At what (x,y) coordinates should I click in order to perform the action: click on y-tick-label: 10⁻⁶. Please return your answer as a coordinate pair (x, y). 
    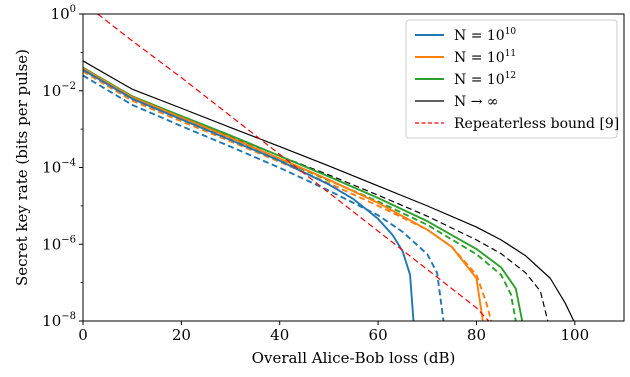
    Looking at the image, I should click on (59, 243).